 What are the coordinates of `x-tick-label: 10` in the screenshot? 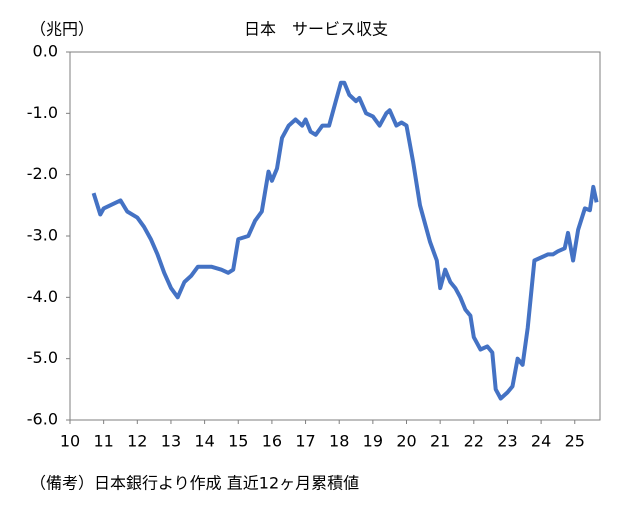 It's located at (70, 441).